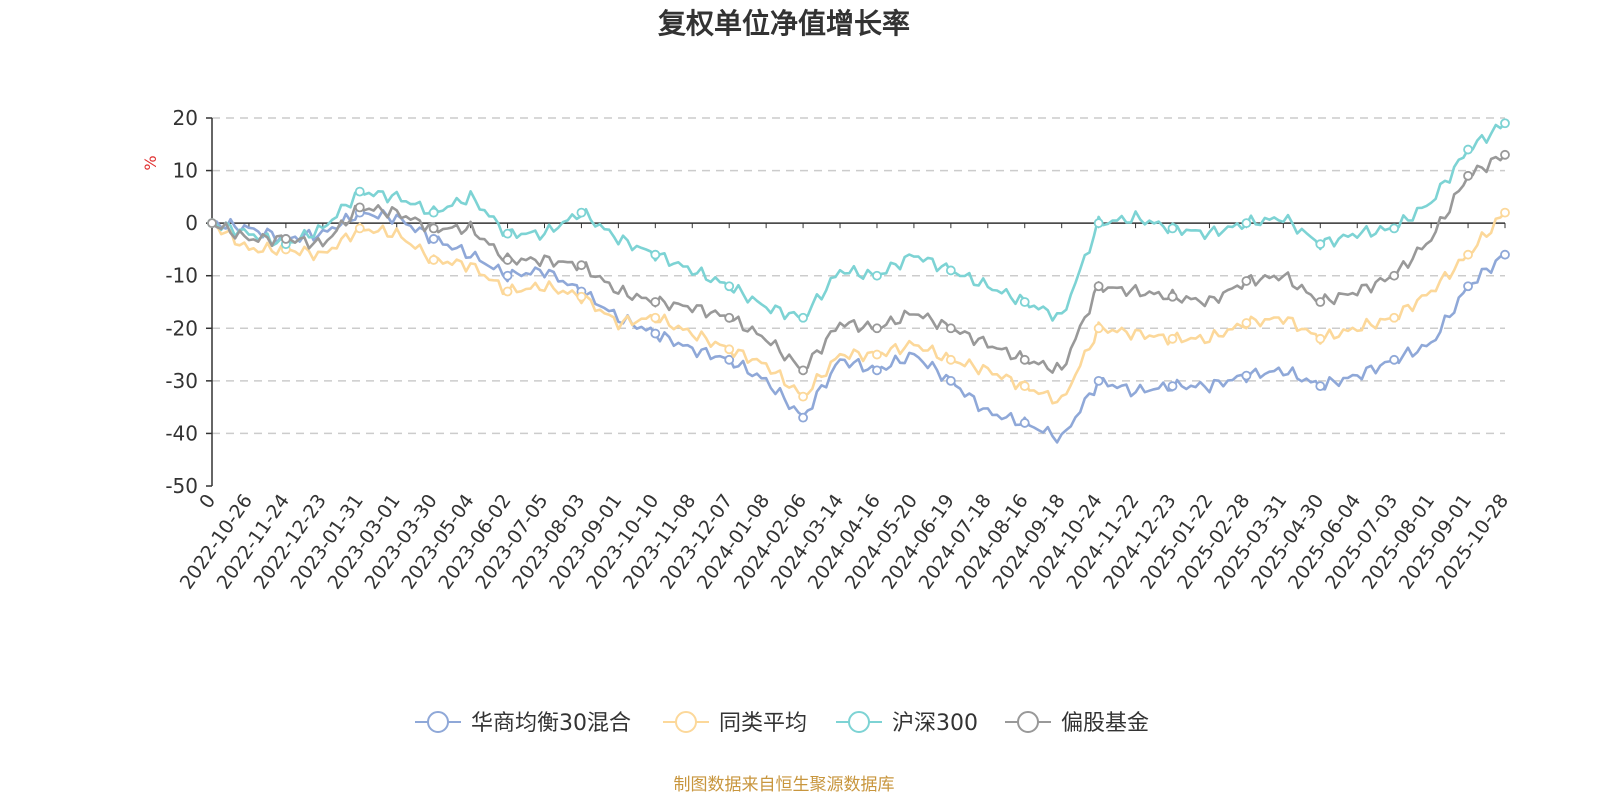  I want to click on x-tick-label: 0, so click(207, 501).